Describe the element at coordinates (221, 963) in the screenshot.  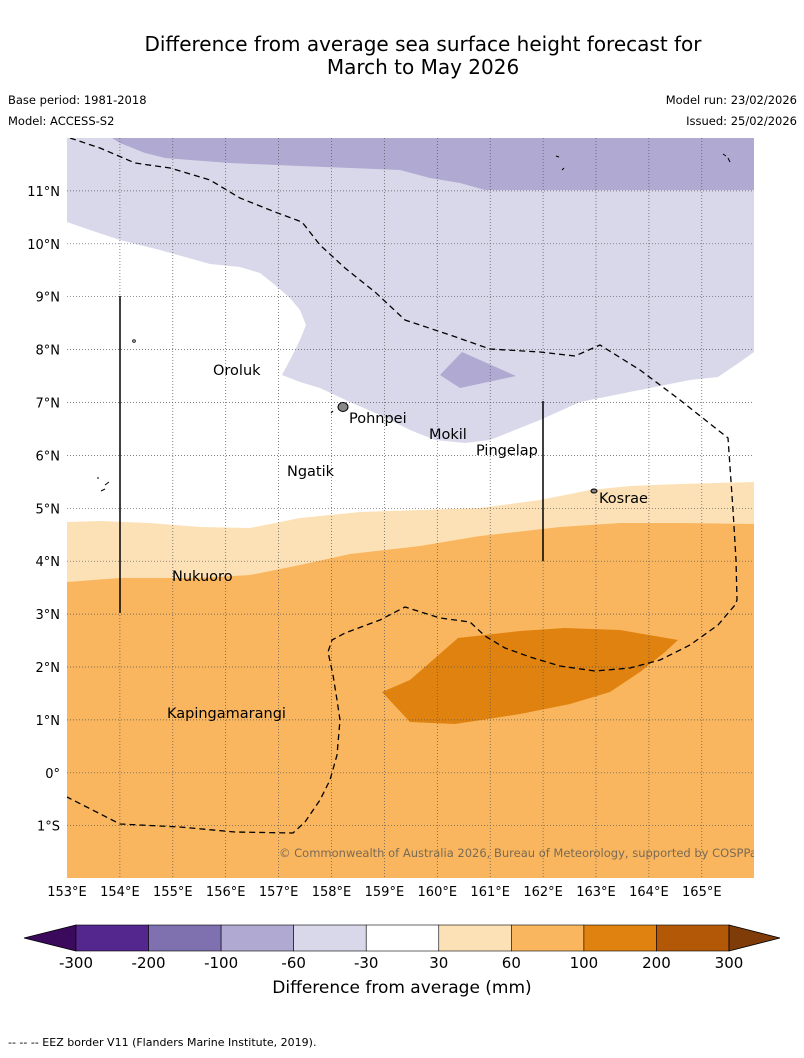
I see `colorbar-tick-label: -100` at that location.